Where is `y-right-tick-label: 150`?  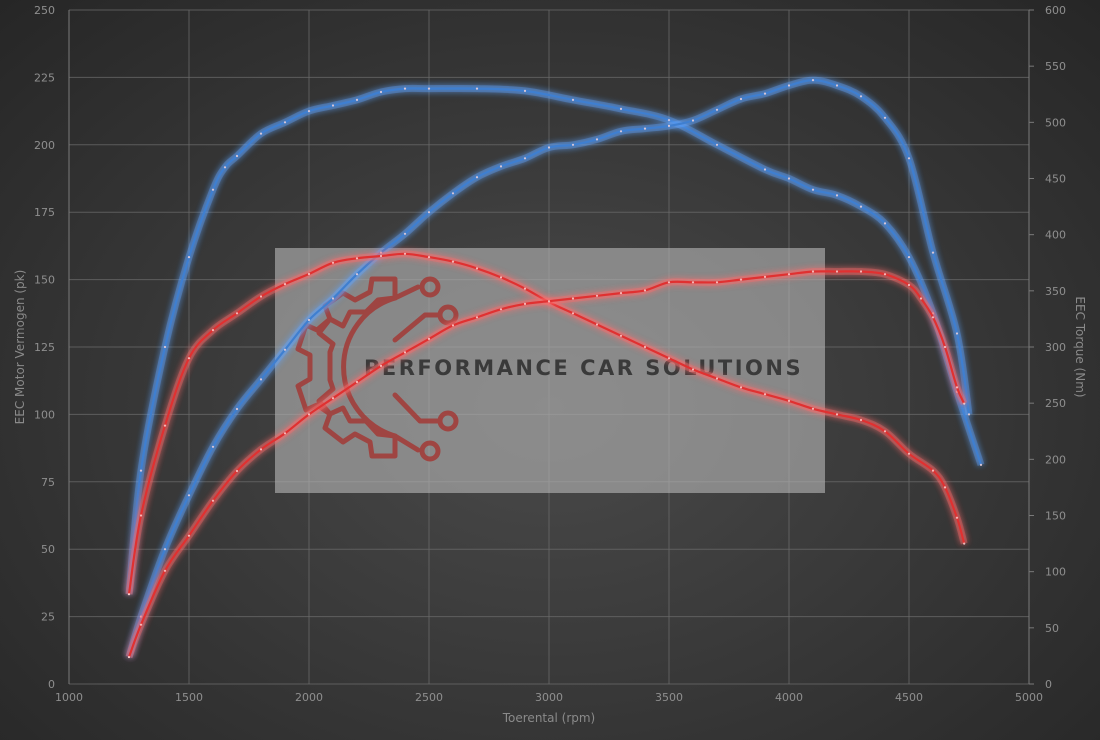 y-right-tick-label: 150 is located at coordinates (1055, 516).